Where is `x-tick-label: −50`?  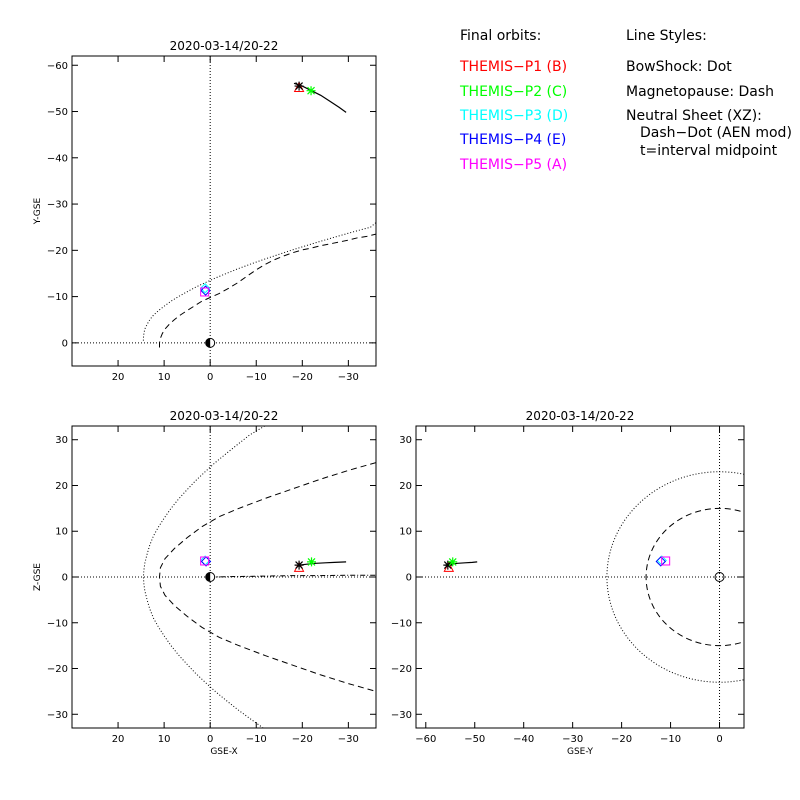
x-tick-label: −50 is located at coordinates (474, 739).